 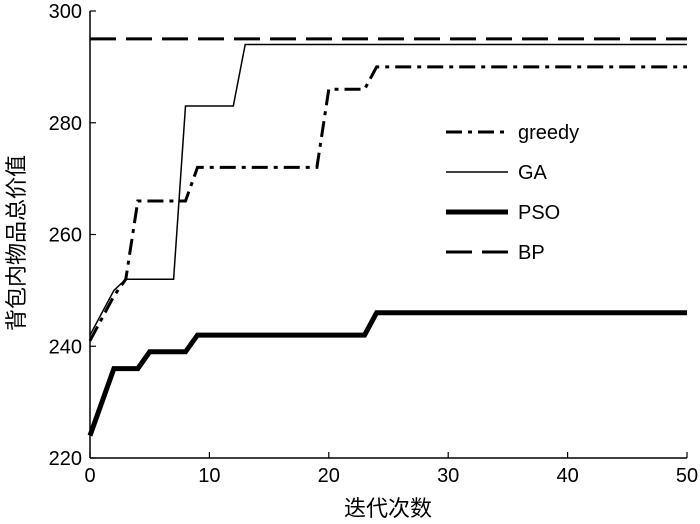 I want to click on x-axis-title: 迭代次数, so click(x=388, y=509).